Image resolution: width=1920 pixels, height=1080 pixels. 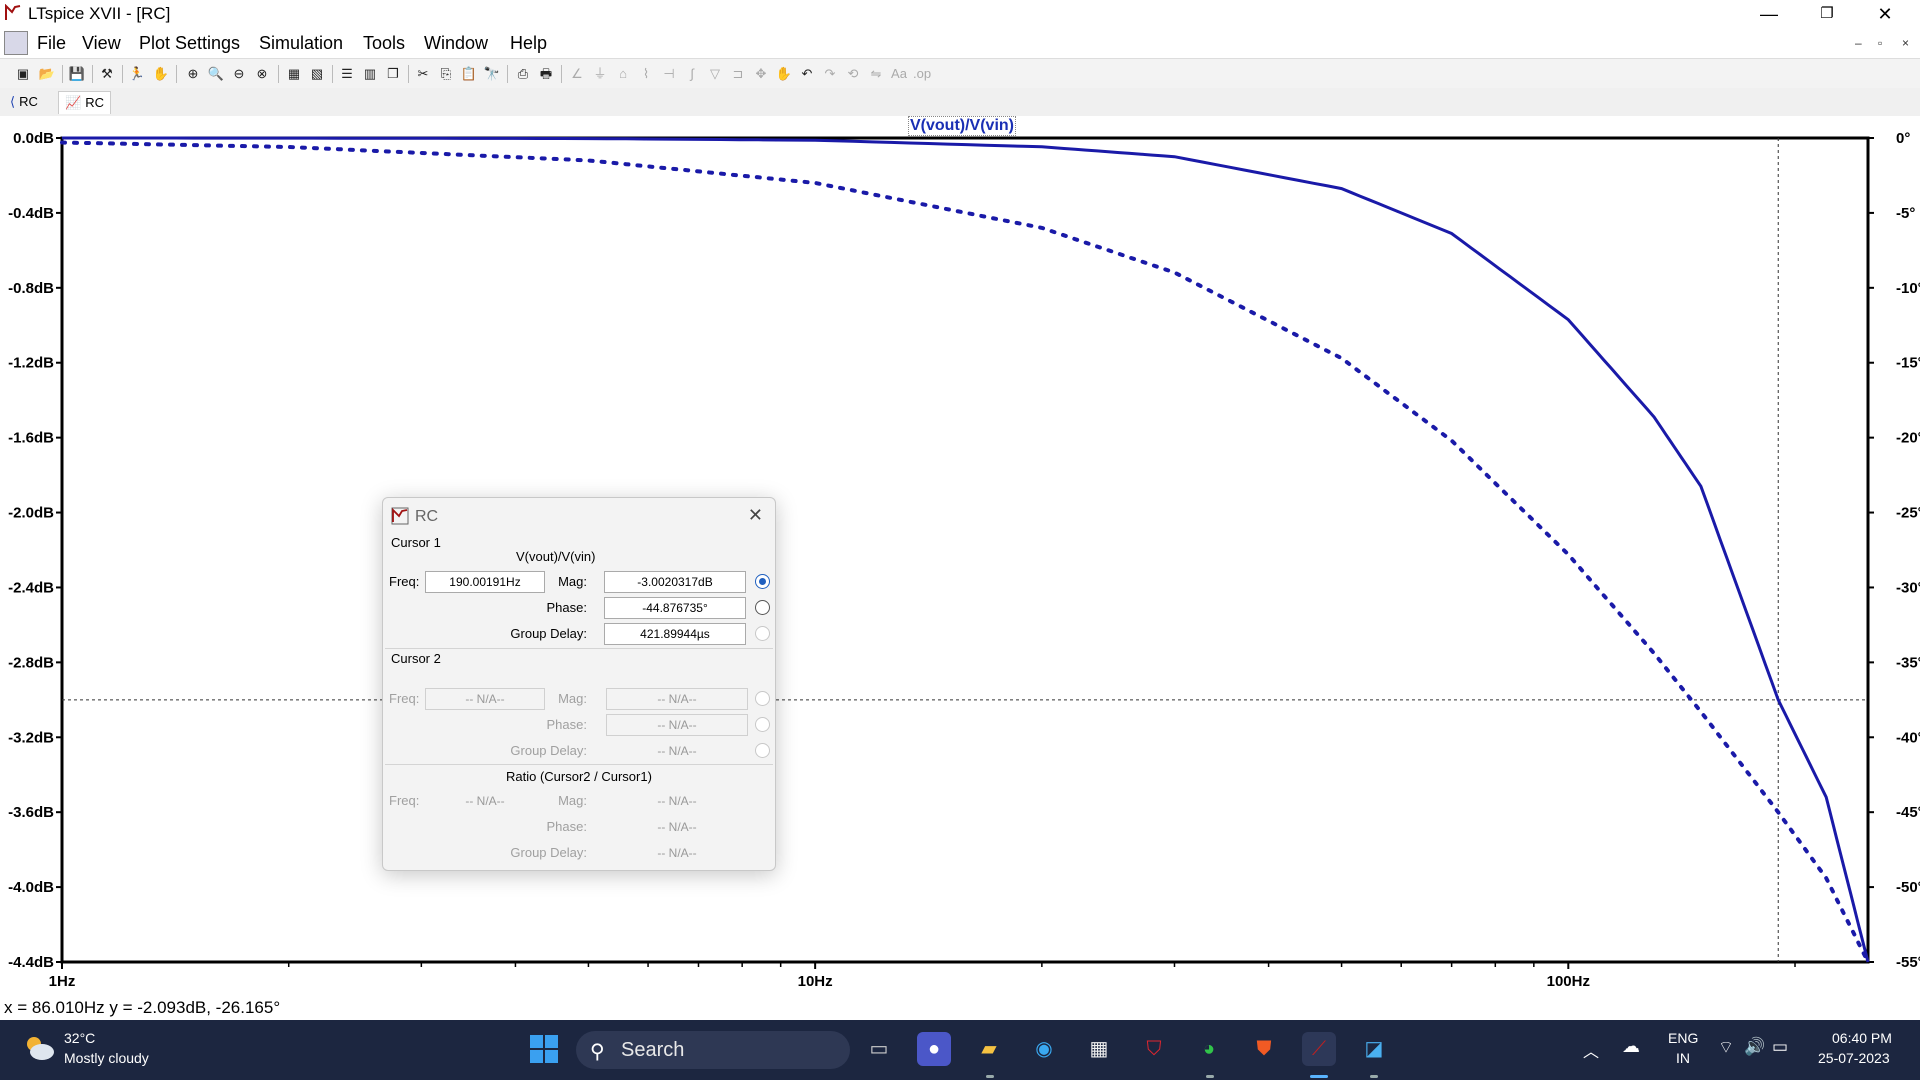 I want to click on copy-icon: ⎘, so click(x=446, y=73).